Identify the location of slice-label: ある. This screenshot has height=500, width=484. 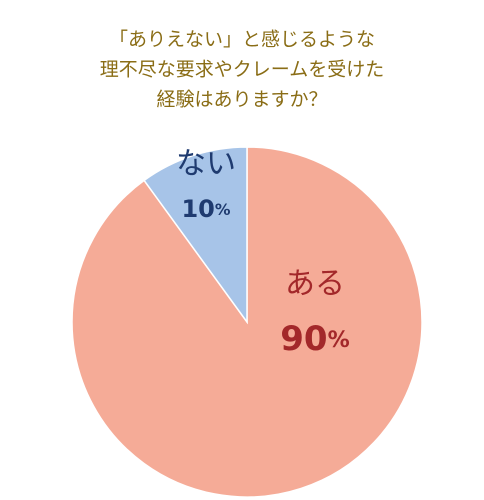
(315, 284).